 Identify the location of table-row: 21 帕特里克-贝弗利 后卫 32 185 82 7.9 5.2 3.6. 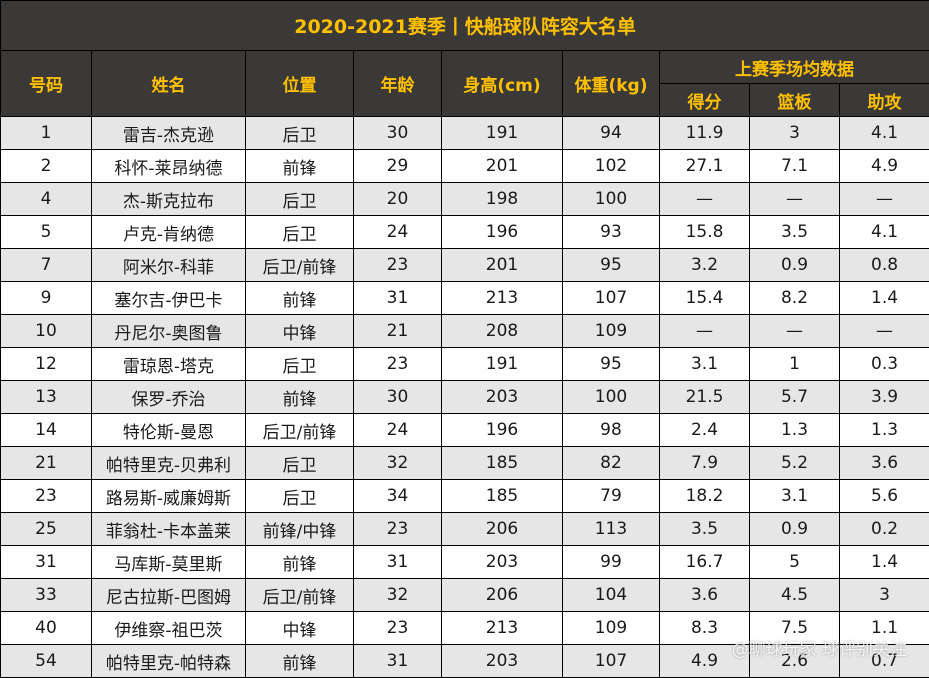
(464, 463).